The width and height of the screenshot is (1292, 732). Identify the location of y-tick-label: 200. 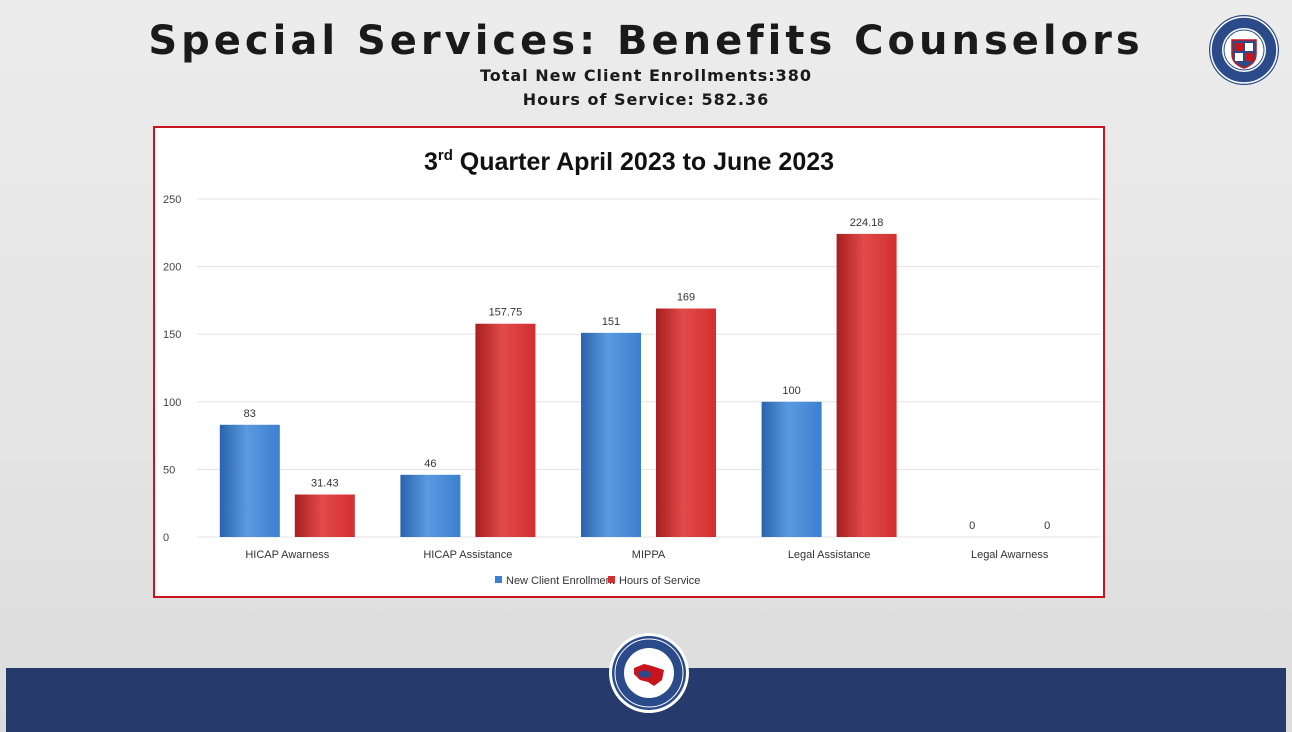
(172, 268).